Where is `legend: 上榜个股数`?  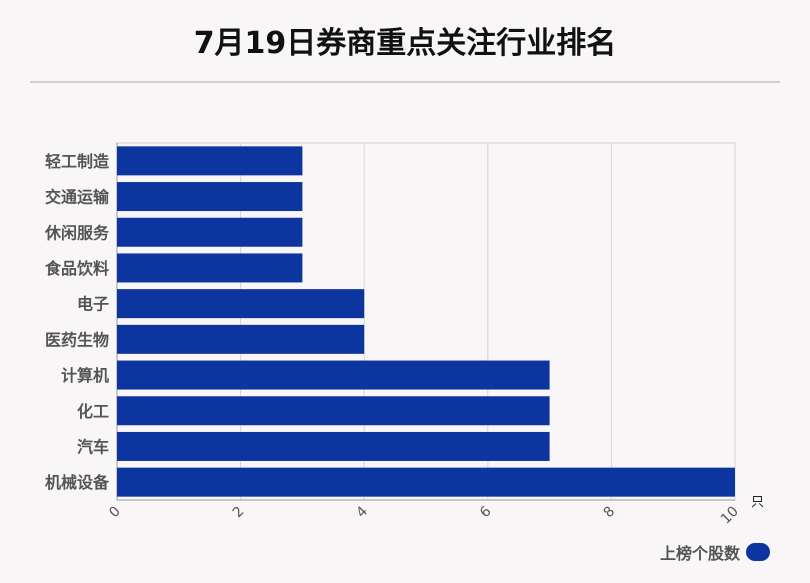 legend: 上榜个股数 is located at coordinates (715, 552).